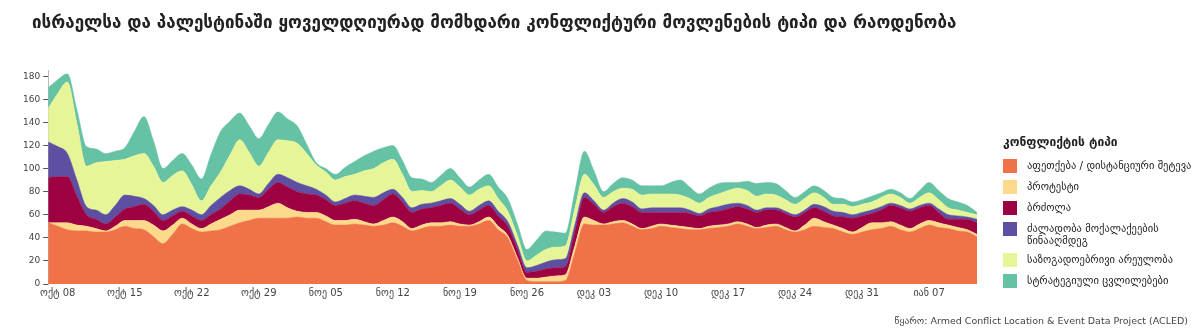 The image size is (1200, 334). What do you see at coordinates (37, 283) in the screenshot?
I see `y-tick-label: 0` at bounding box center [37, 283].